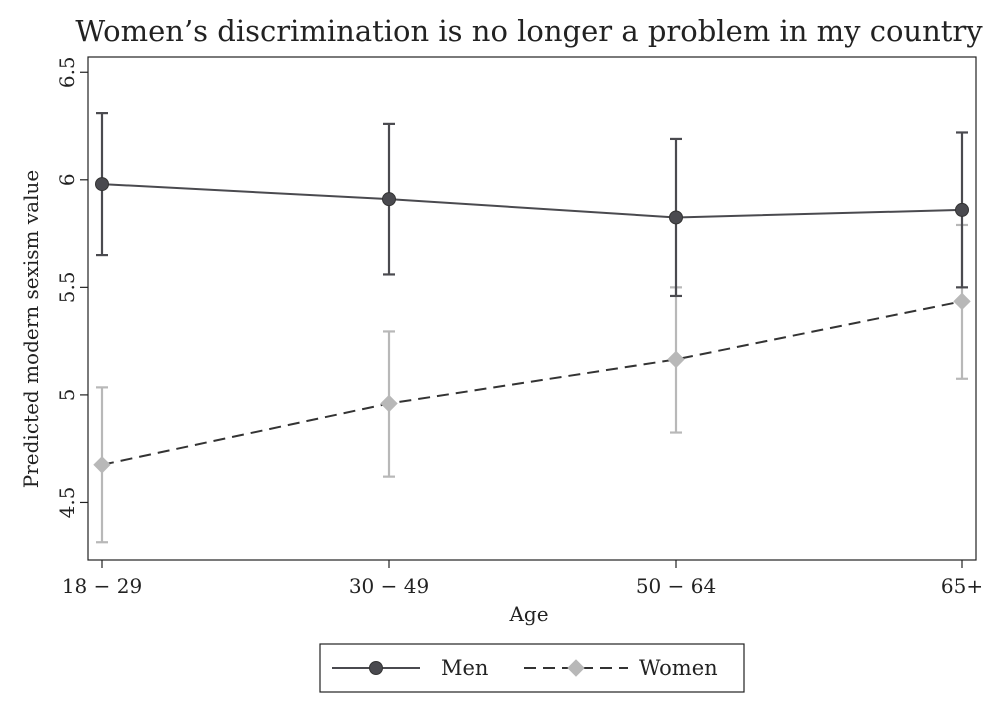 The height and width of the screenshot is (712, 992). I want to click on y-axis-label: Predicted modern sexism value, so click(31, 329).